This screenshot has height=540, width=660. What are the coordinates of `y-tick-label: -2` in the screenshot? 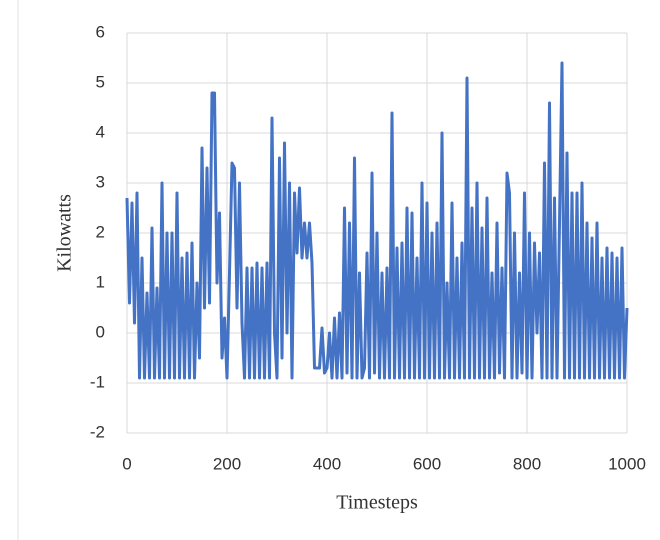 It's located at (97, 431).